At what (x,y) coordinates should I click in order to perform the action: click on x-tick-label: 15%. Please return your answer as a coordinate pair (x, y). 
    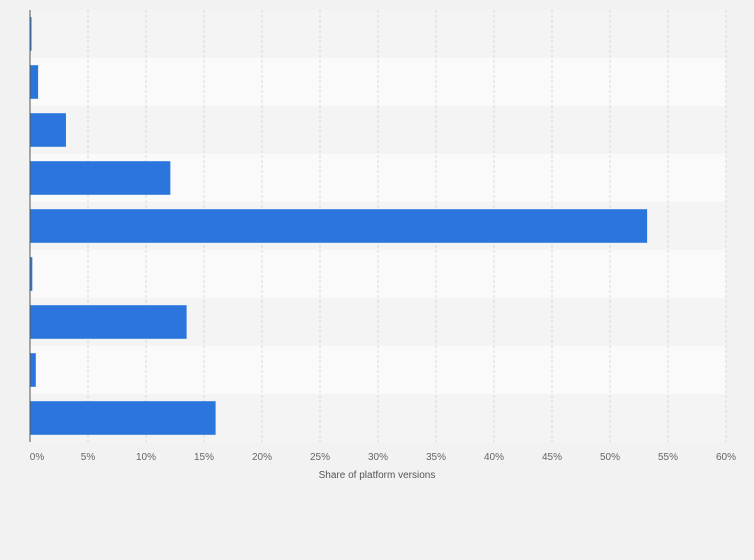
    Looking at the image, I should click on (204, 457).